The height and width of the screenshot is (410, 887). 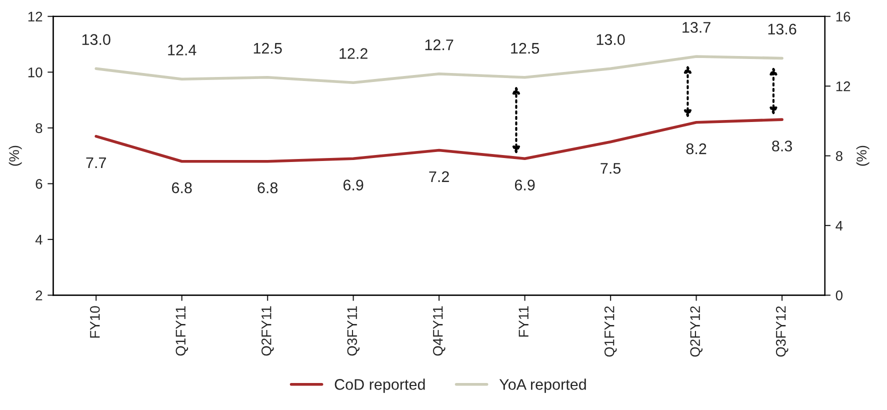 What do you see at coordinates (843, 17) in the screenshot?
I see `y2-tick-label: 16` at bounding box center [843, 17].